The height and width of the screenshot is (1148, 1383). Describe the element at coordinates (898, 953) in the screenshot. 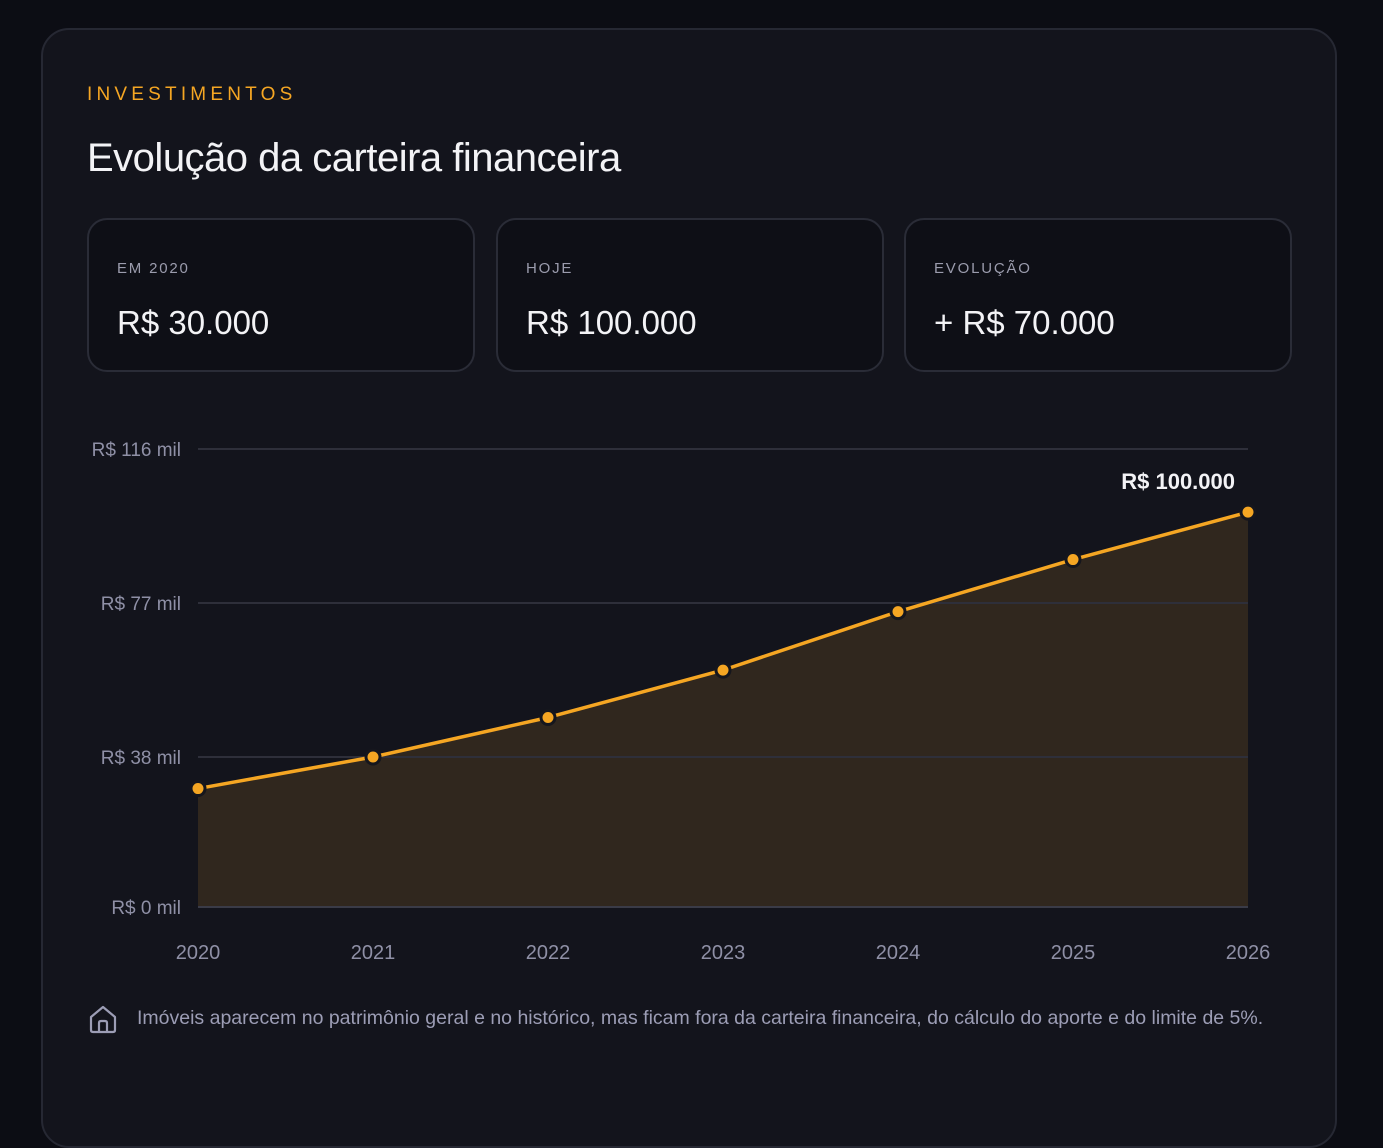

I see `x-tick-label: 2024` at that location.